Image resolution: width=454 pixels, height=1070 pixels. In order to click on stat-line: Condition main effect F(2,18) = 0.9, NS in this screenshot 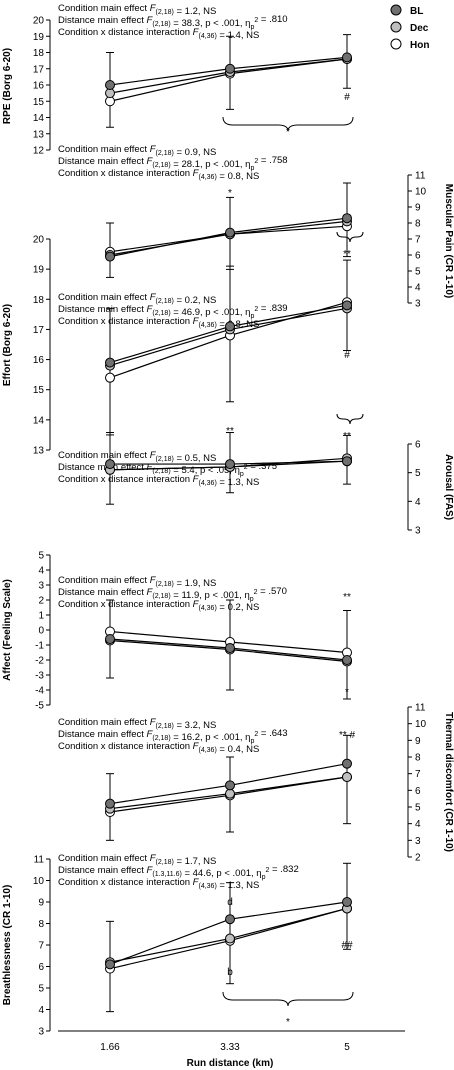, I will do `click(137, 151)`.